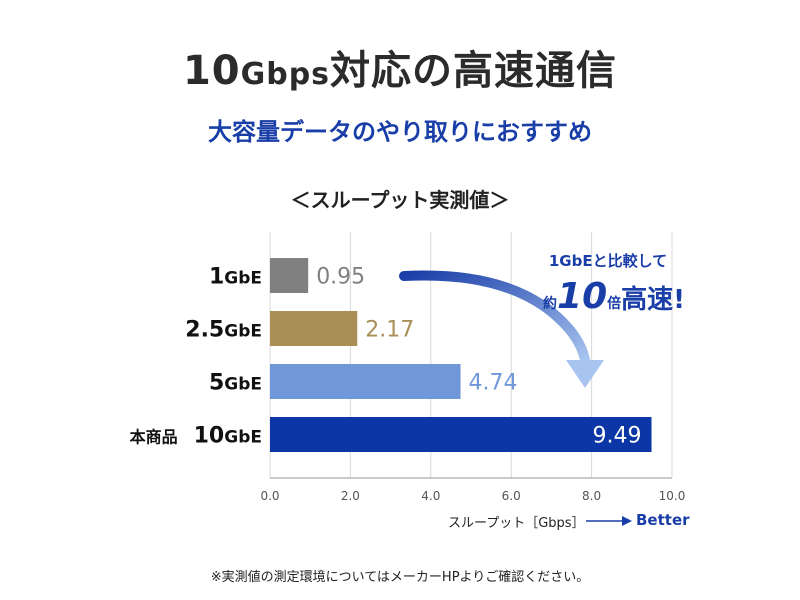 This screenshot has width=800, height=600. I want to click on y-tick-label: 5GbE, so click(235, 383).